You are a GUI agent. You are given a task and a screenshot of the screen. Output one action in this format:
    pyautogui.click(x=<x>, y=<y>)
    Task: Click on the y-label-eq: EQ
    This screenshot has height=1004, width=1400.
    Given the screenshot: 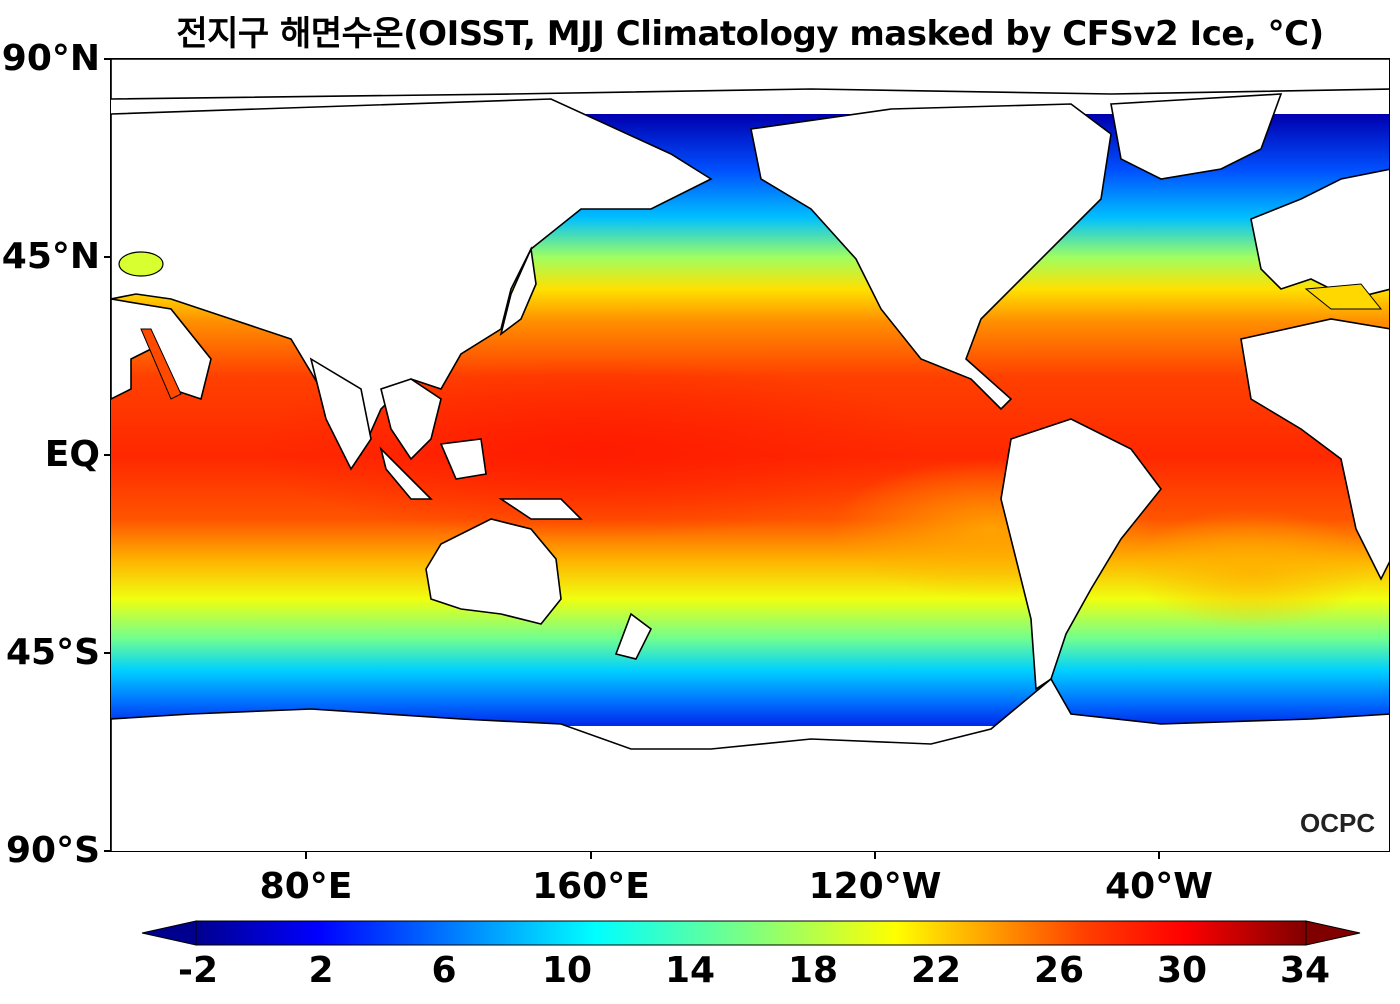 What is the action you would take?
    pyautogui.click(x=72, y=454)
    